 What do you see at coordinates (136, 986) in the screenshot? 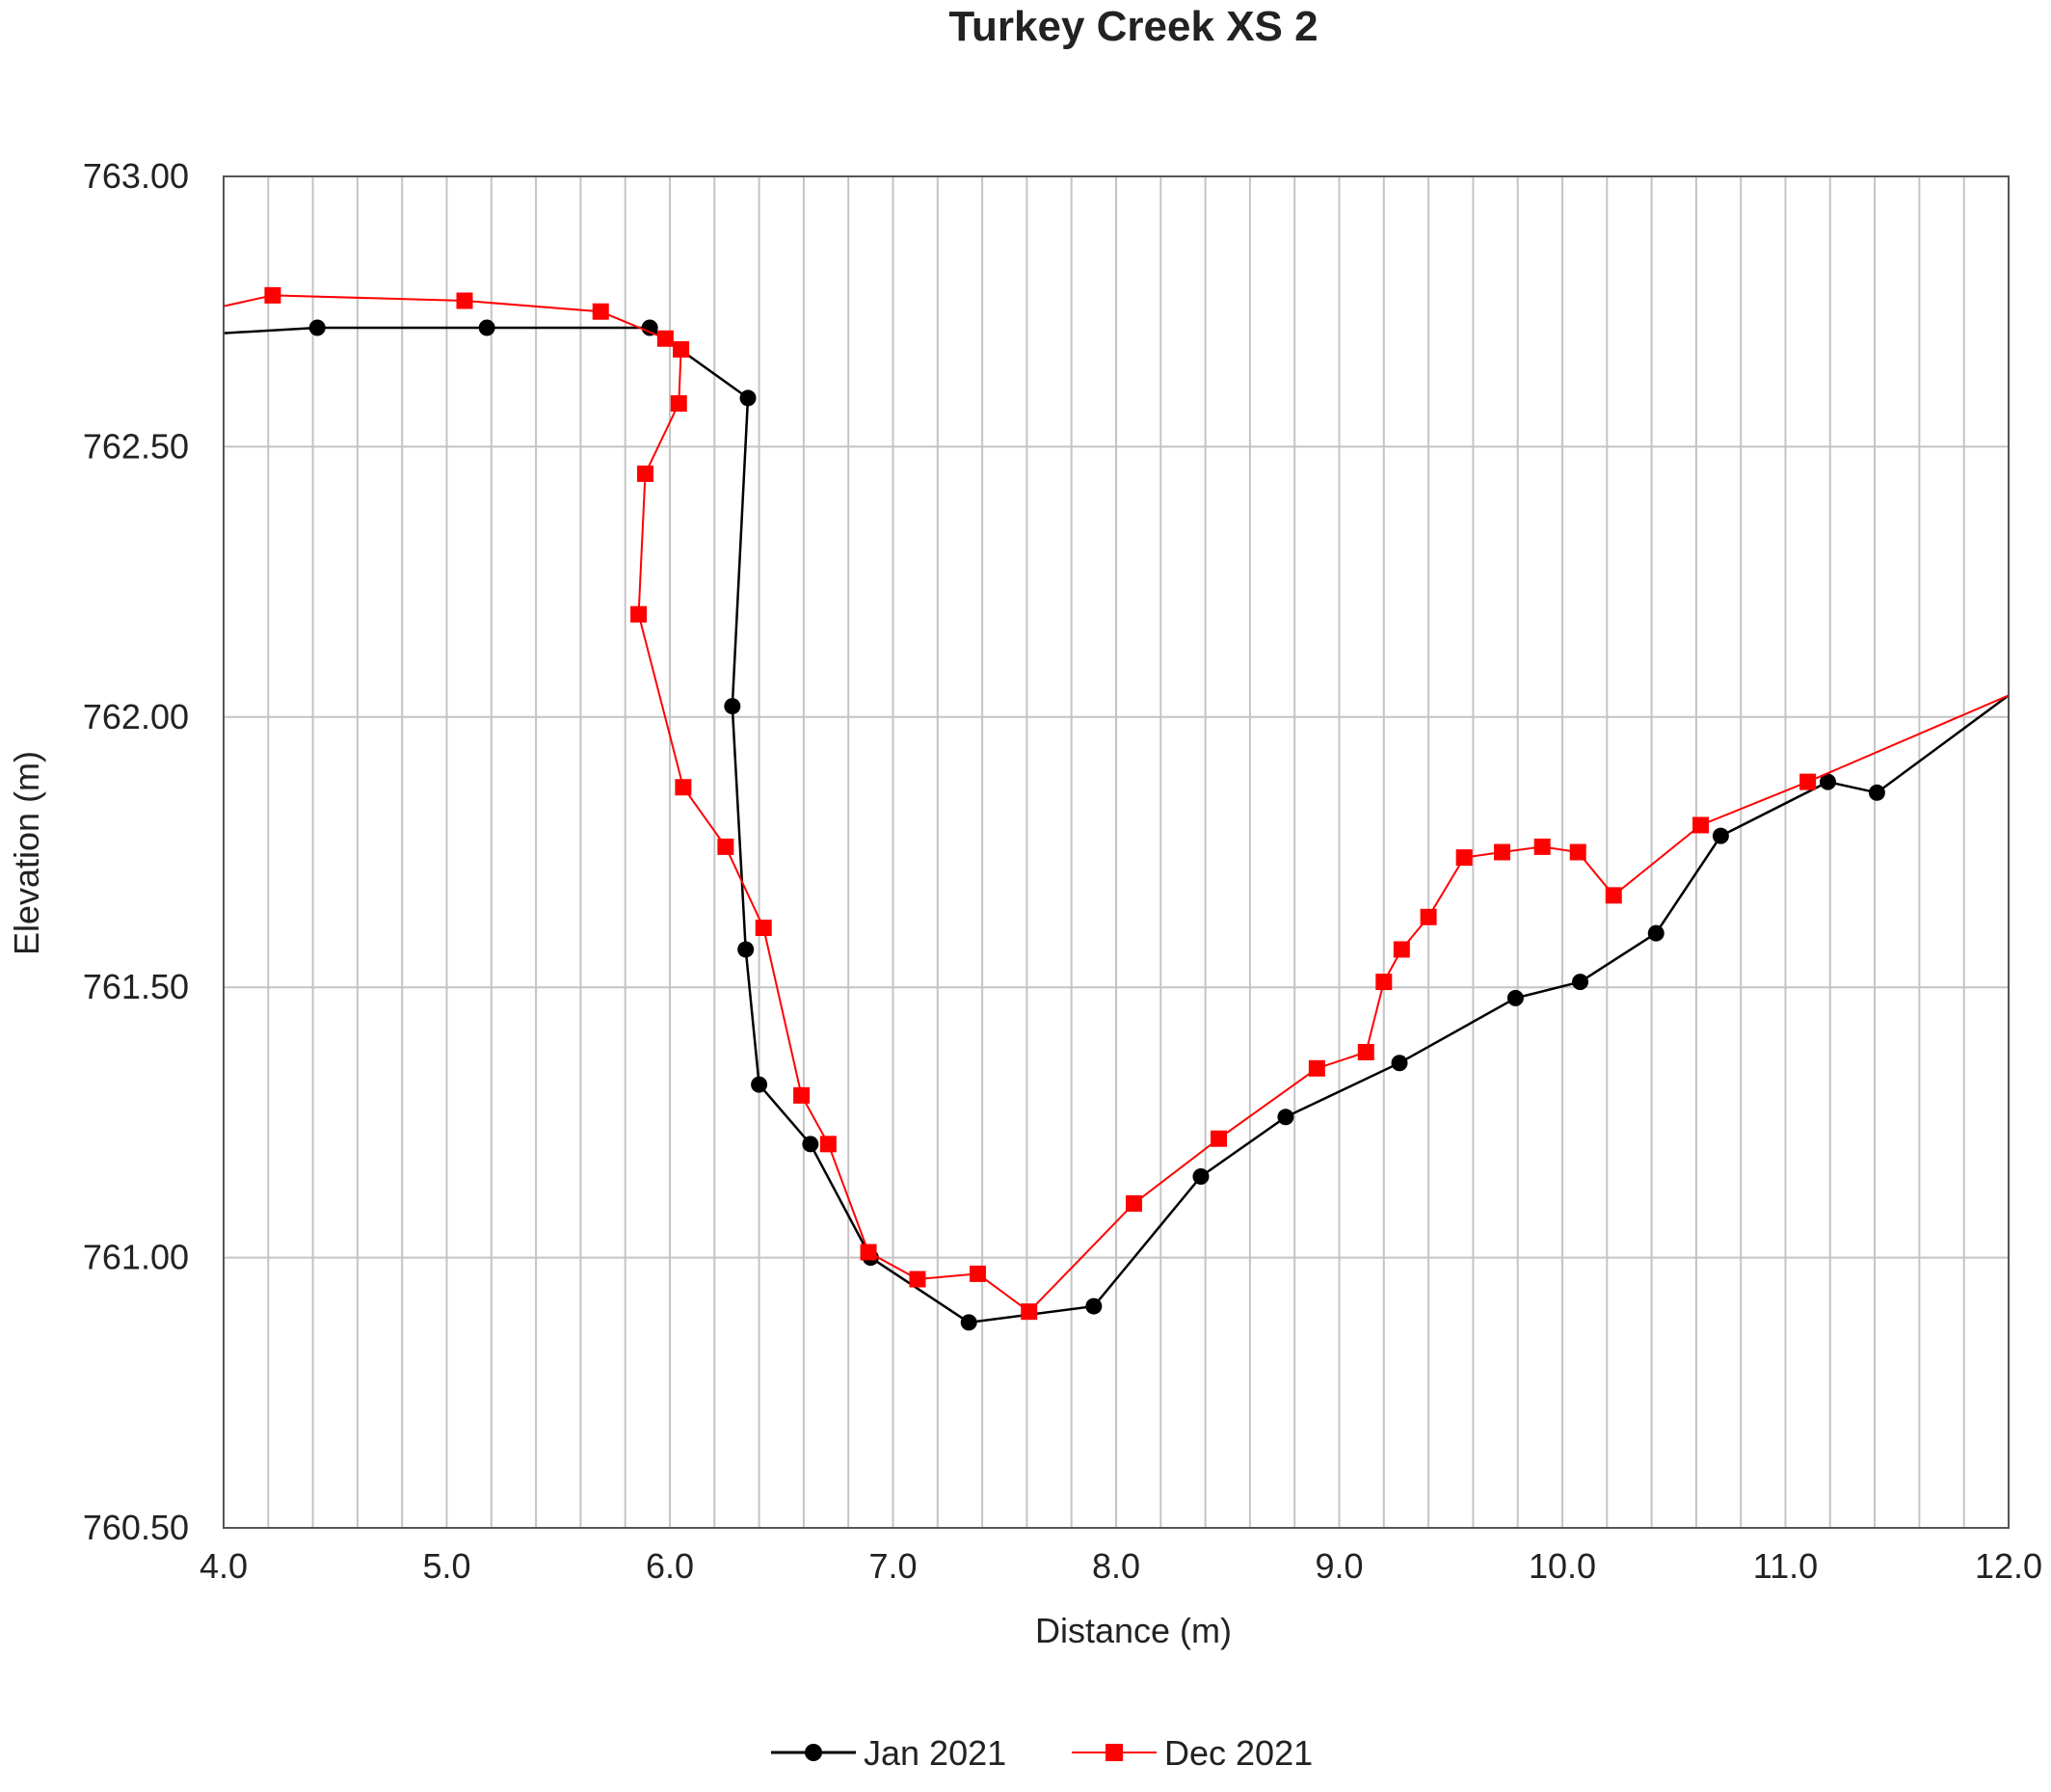
I see `y-tick-label: 761.50` at bounding box center [136, 986].